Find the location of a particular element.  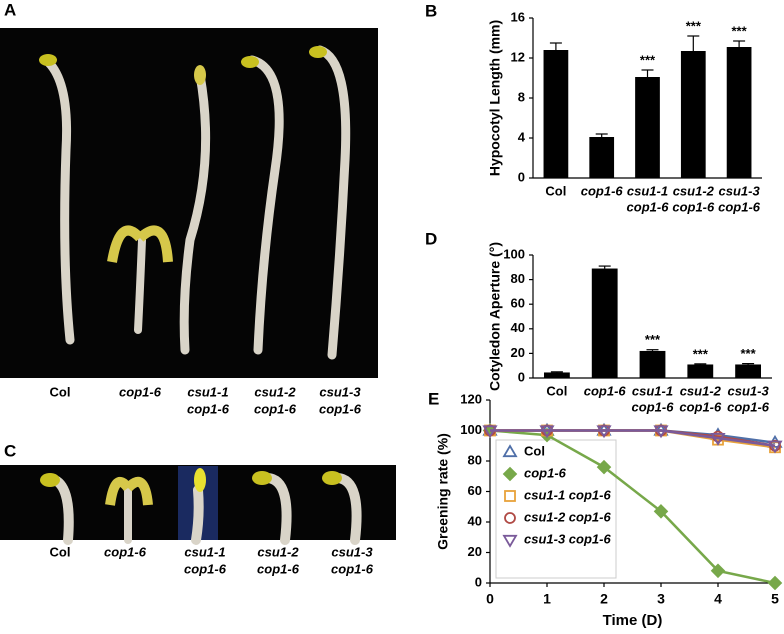

legend-label: csu1-3 cop1-6 is located at coordinates (567, 538).